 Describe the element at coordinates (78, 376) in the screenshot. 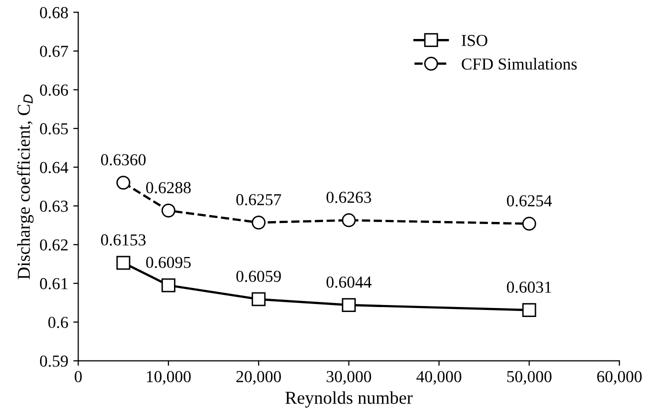

I see `x-tick-label: 0` at that location.